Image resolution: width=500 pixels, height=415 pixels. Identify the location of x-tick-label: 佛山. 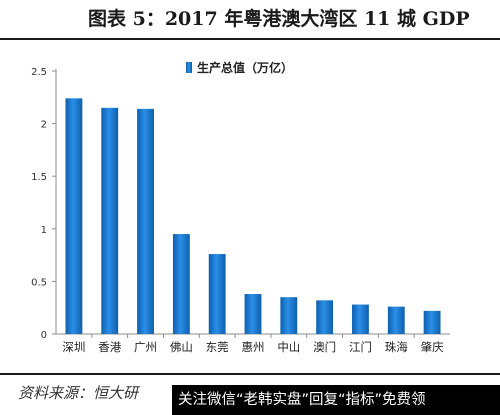
(181, 347).